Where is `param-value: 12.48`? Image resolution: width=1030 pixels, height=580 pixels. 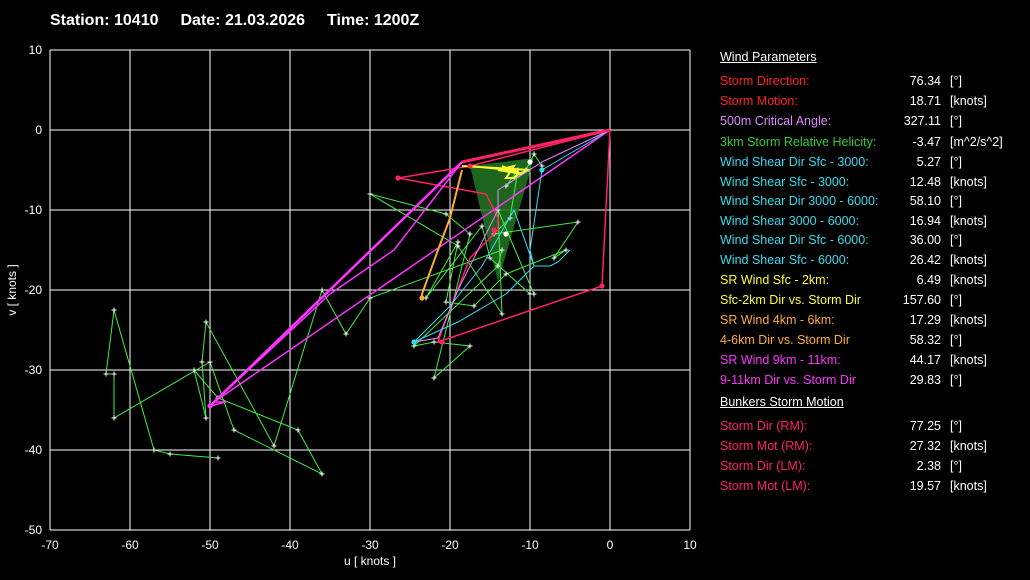
param-value: 12.48 is located at coordinates (925, 181).